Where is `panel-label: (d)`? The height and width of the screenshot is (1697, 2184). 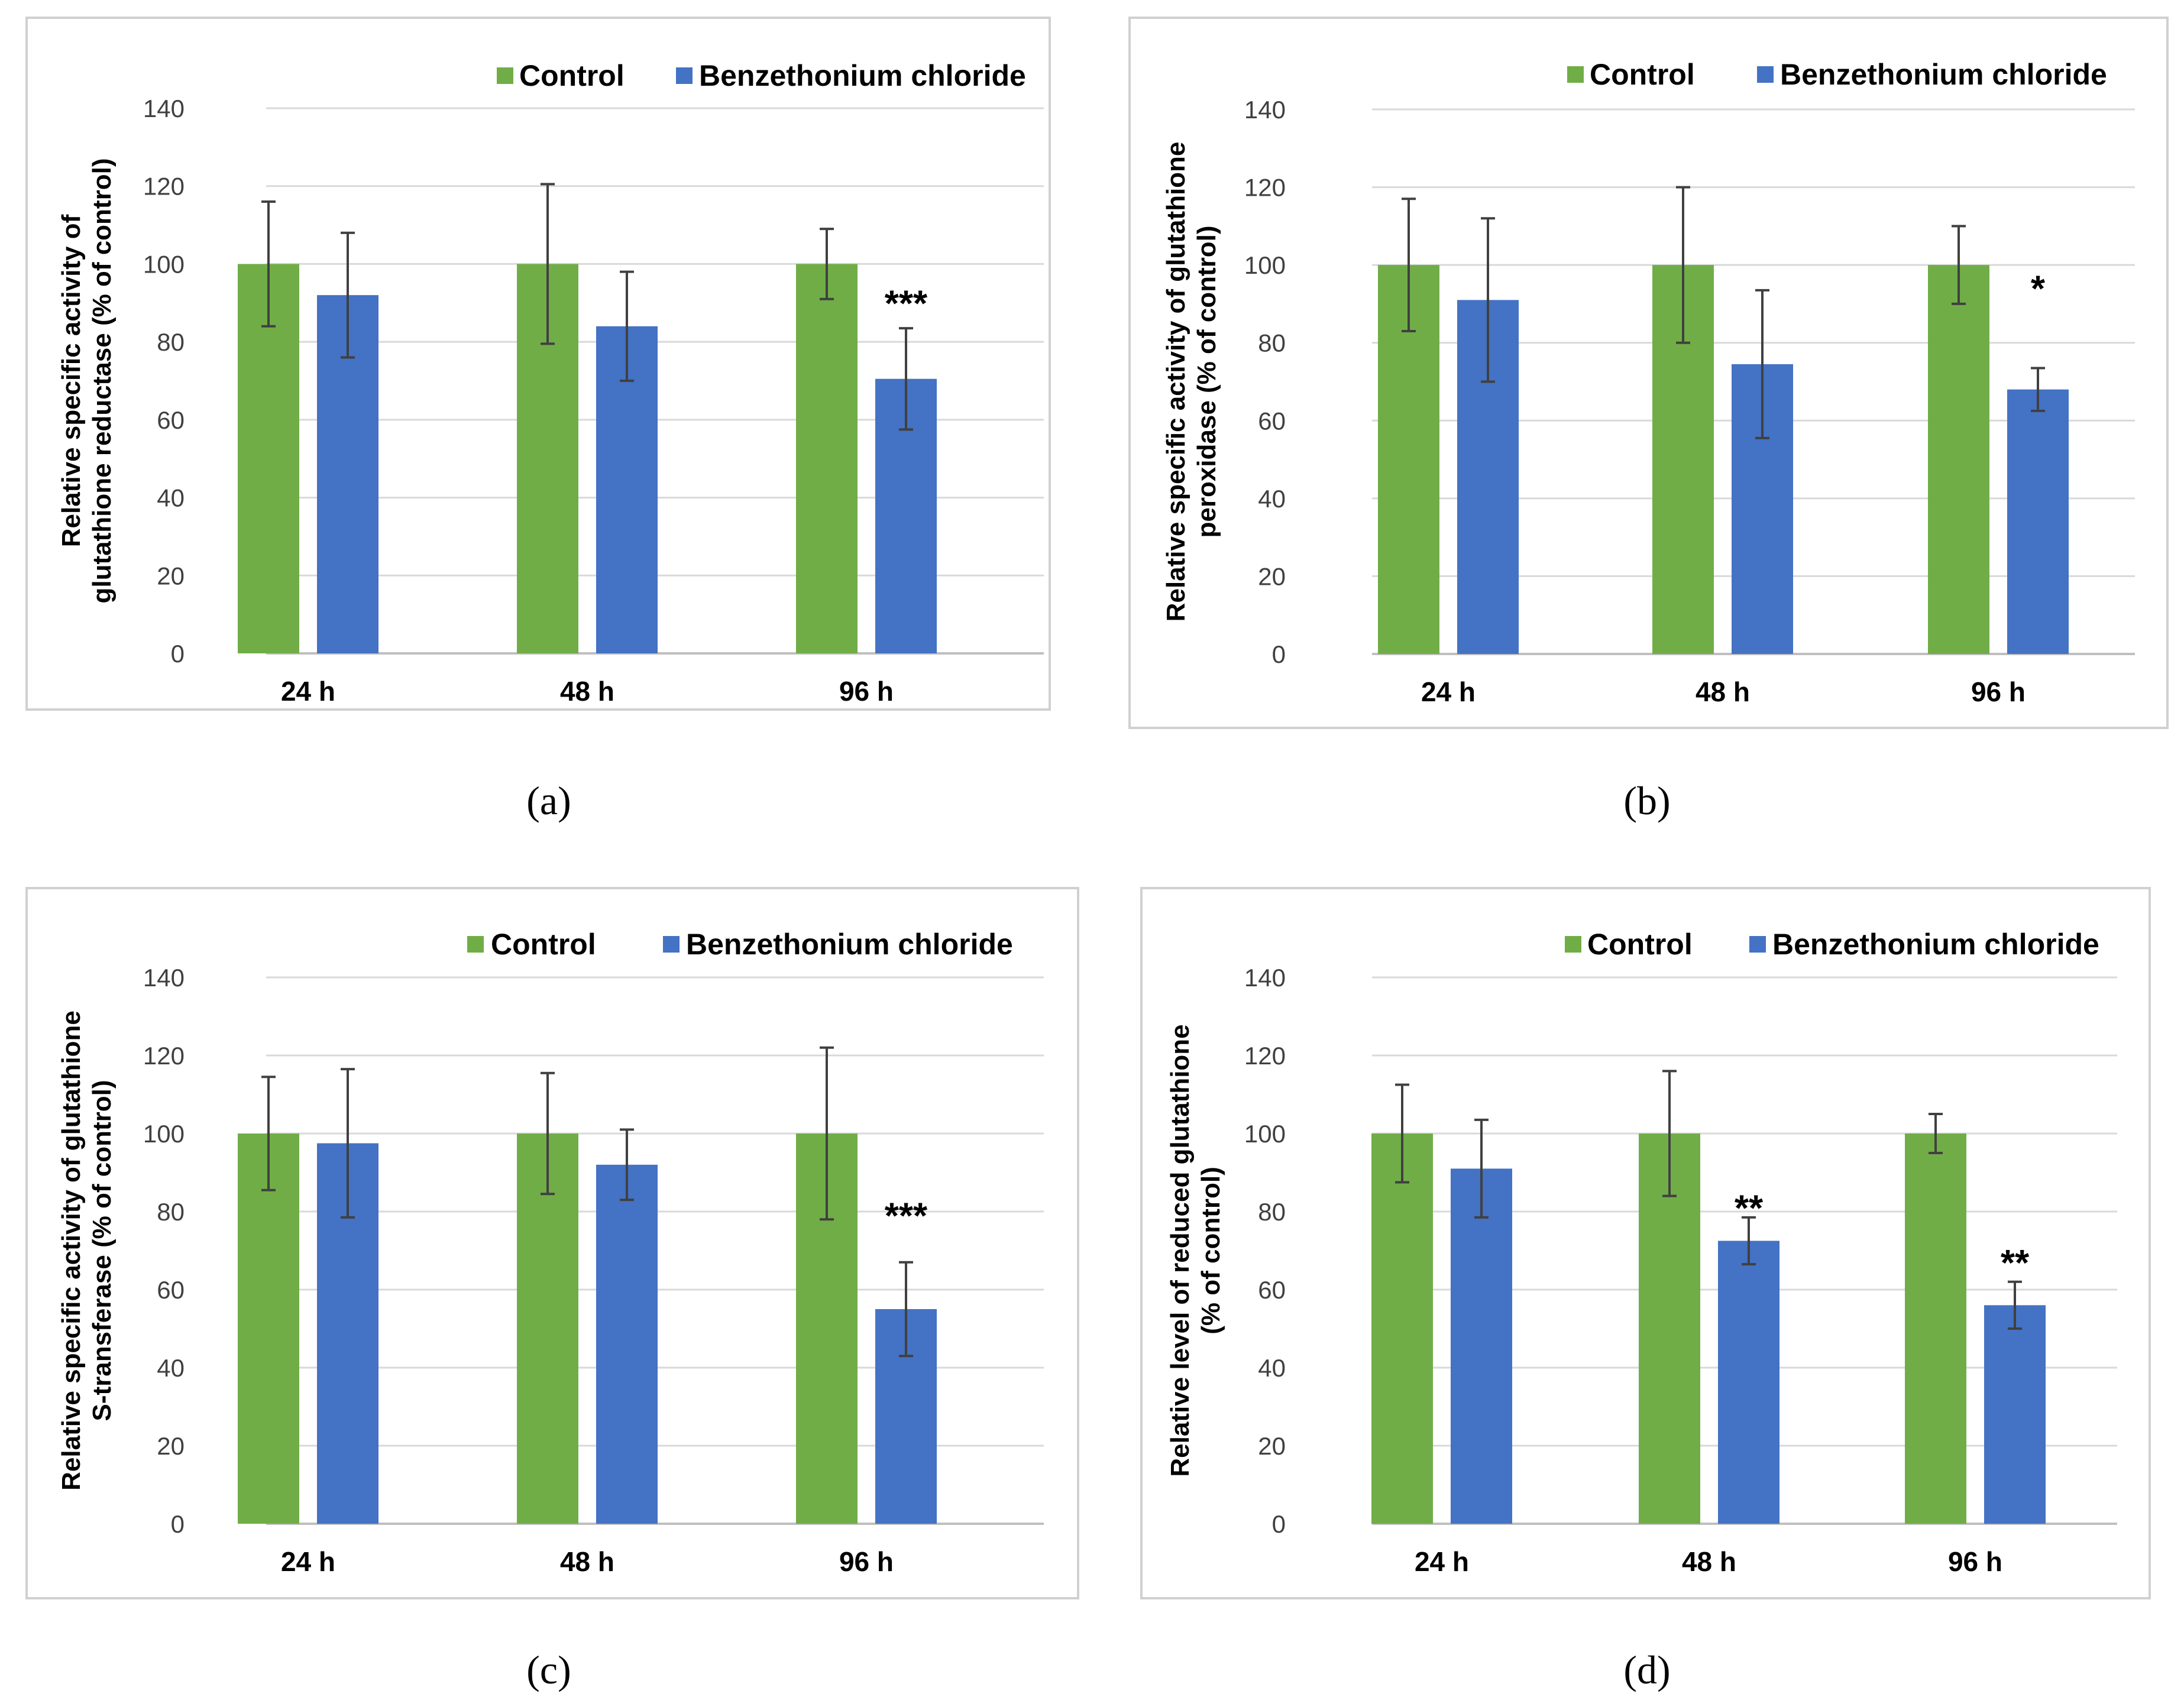 panel-label: (d) is located at coordinates (1647, 1669).